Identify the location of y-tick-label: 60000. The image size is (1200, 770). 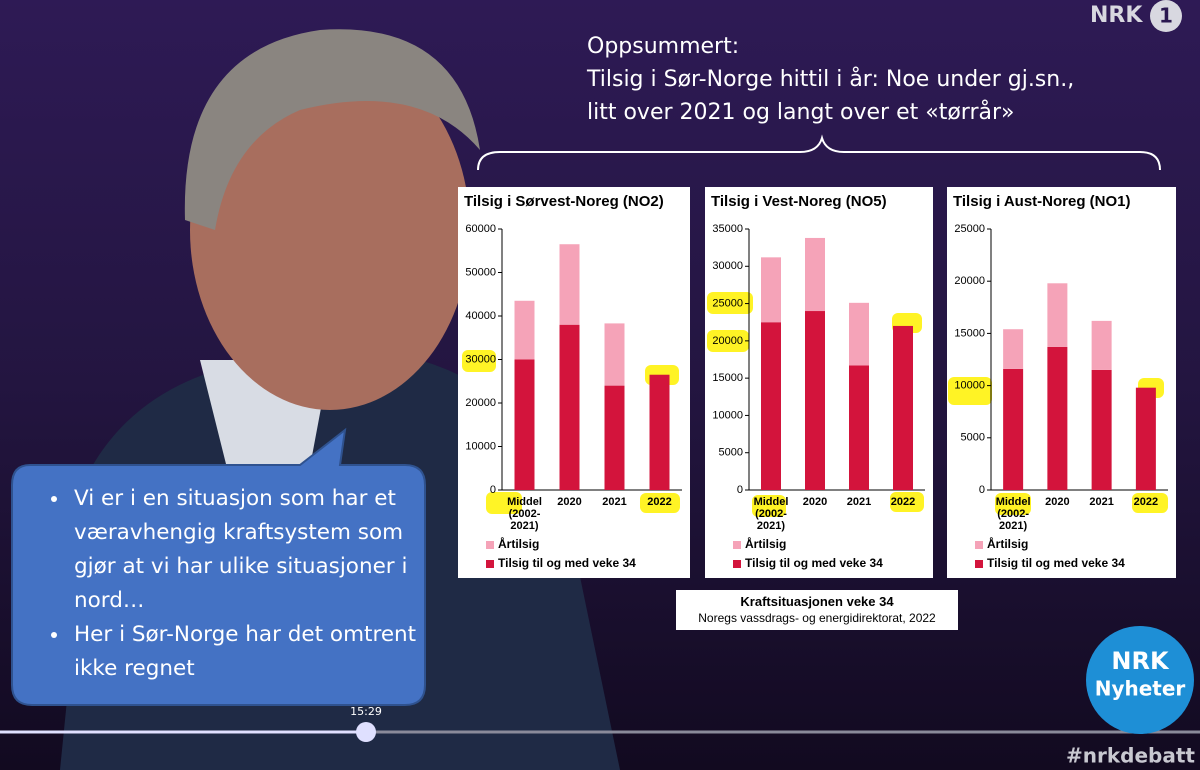
(480, 229).